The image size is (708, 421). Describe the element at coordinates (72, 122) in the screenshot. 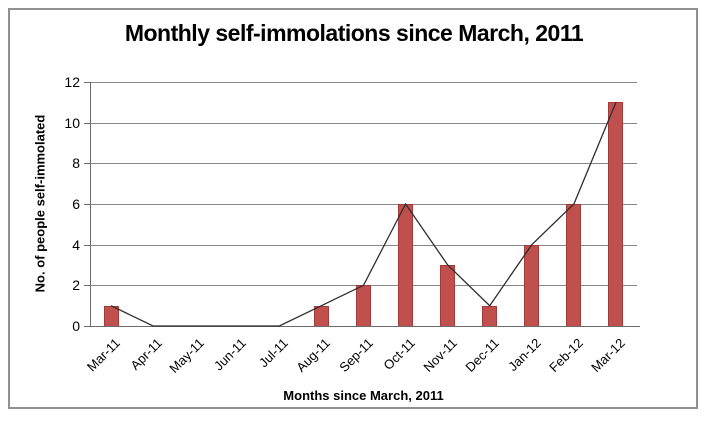

I see `y-tick-label-10: 10` at that location.